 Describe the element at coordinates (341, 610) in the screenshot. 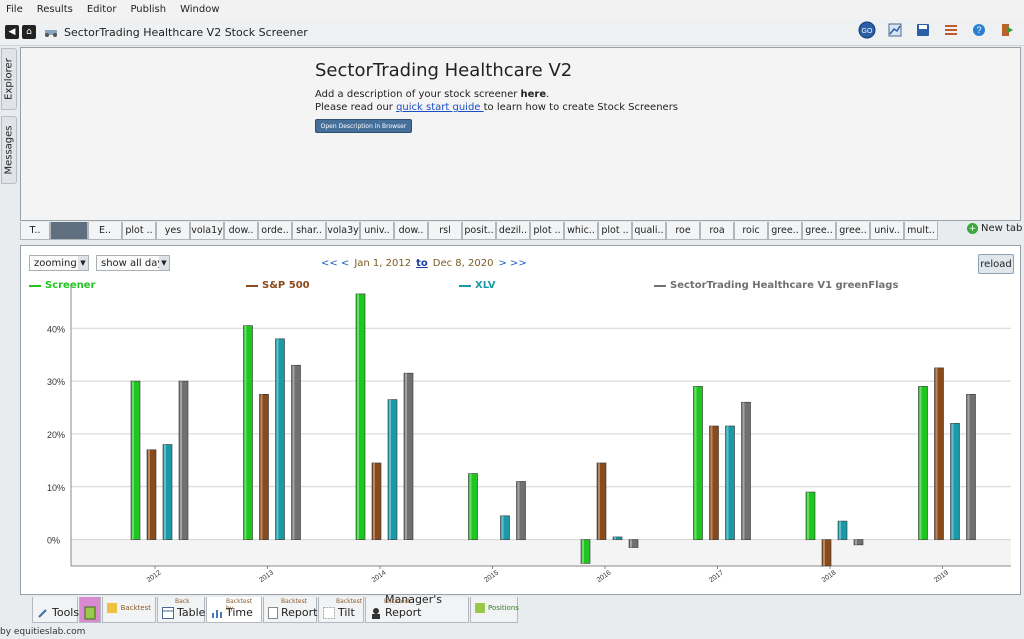

I see `tab-backtest-tilt: Backtest Tilt` at that location.